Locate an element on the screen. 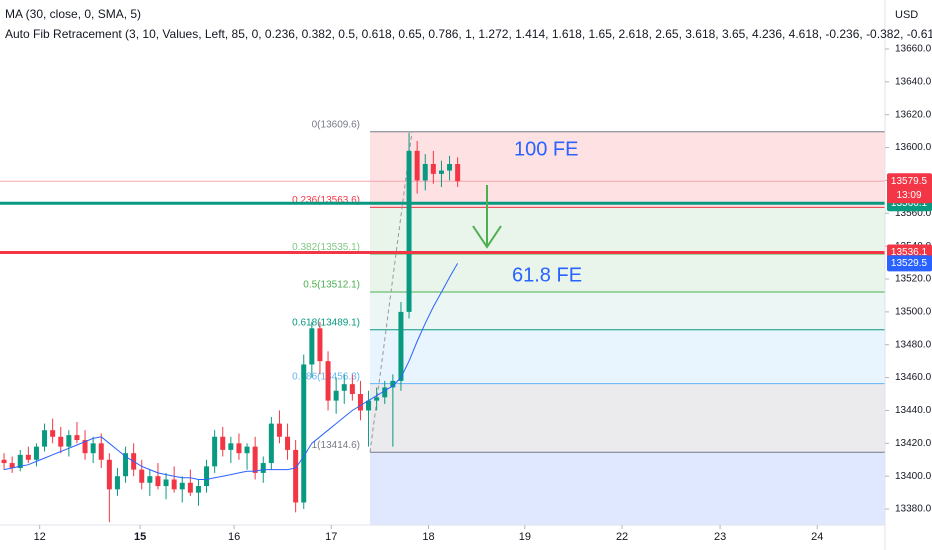  x-tick-label: 15 is located at coordinates (140, 537).